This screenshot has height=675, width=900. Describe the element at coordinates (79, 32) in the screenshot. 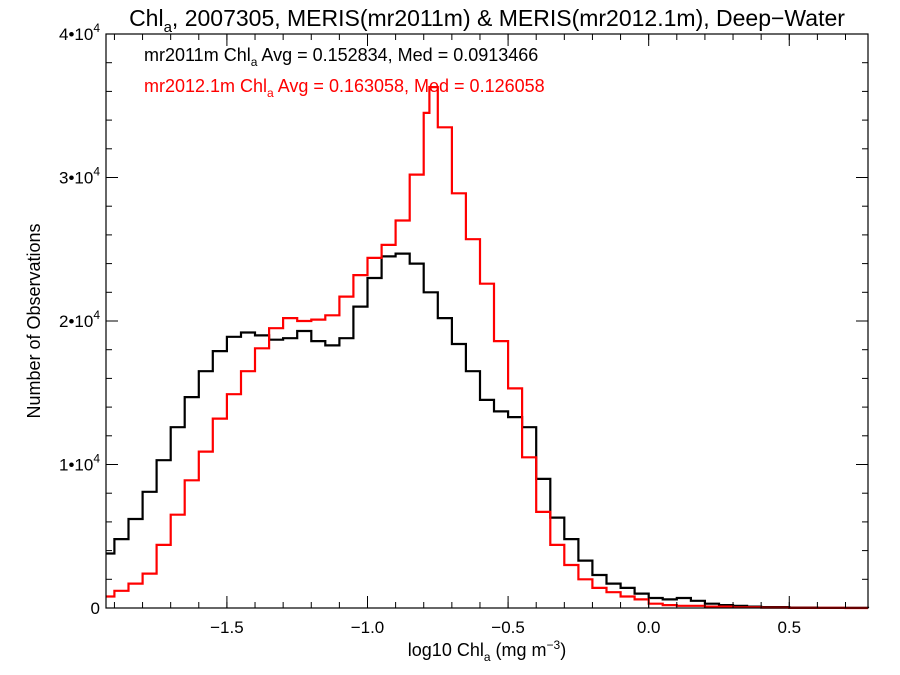

I see `y-tick-label: 4•104` at that location.